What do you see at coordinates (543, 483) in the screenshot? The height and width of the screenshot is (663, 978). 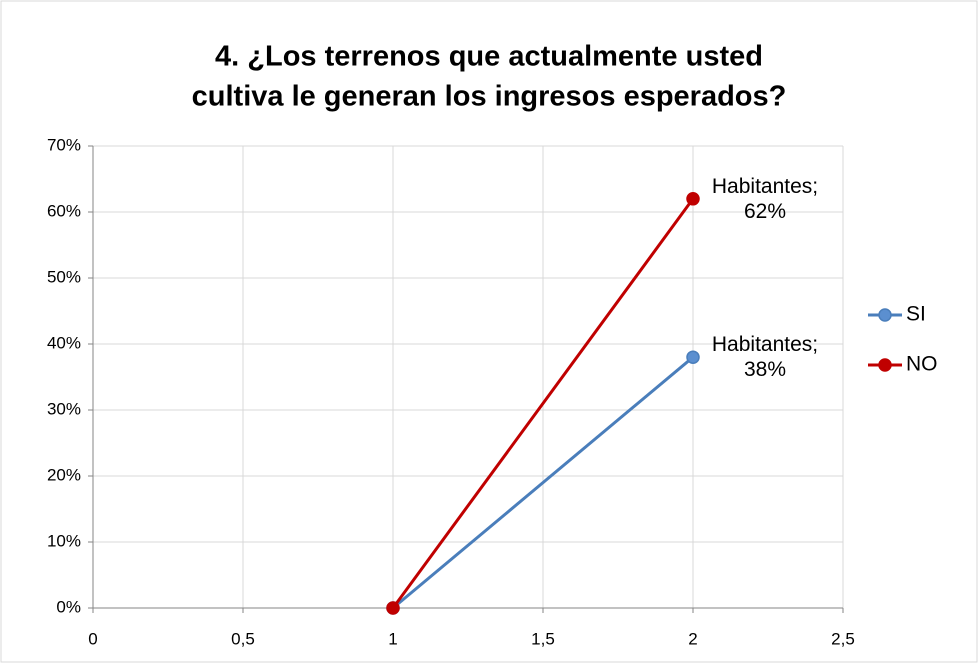 I see `series-line` at bounding box center [543, 483].